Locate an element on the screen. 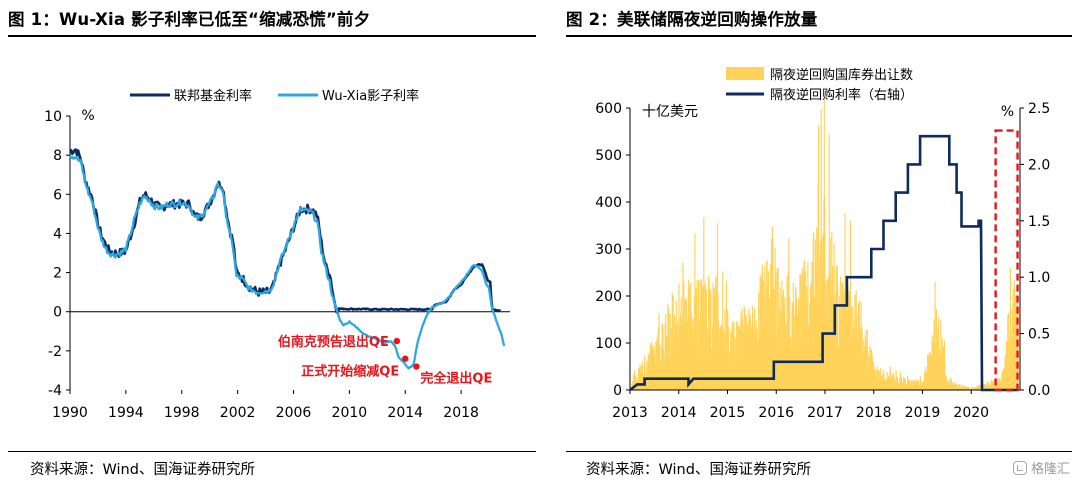 The image size is (1080, 488). x-tick-label: 2015 is located at coordinates (728, 413).